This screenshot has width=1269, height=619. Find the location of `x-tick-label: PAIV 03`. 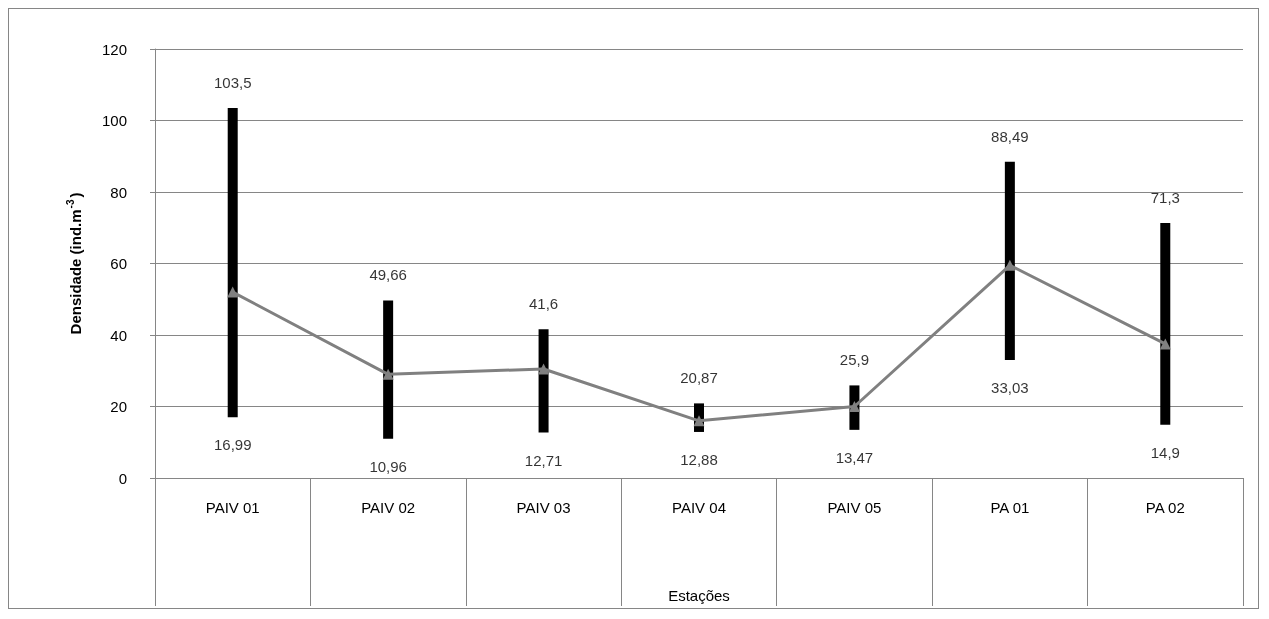

x-tick-label: PAIV 03 is located at coordinates (543, 507).